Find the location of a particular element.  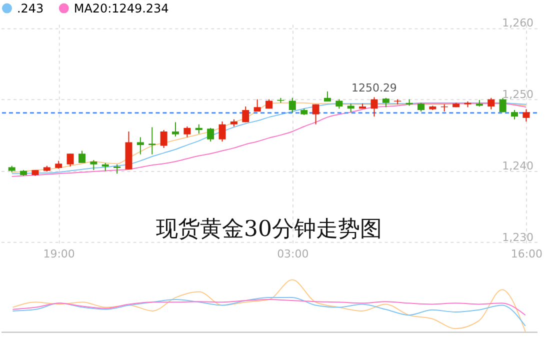

annotation: 1250.29 is located at coordinates (374, 87).